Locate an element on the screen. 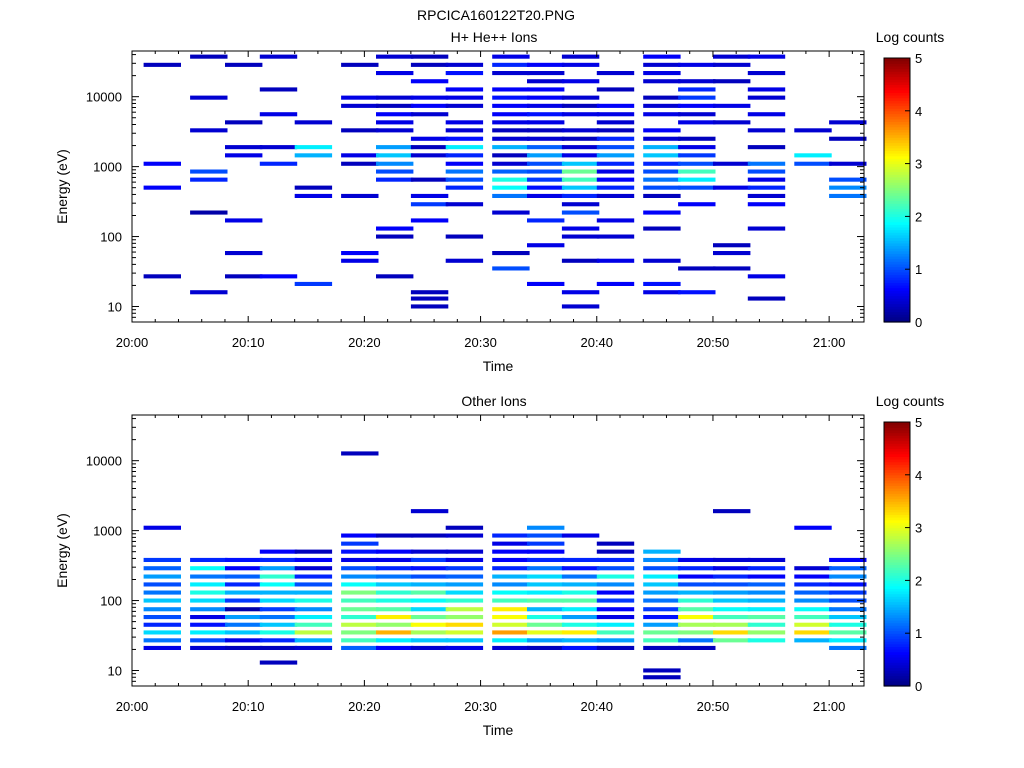 The width and height of the screenshot is (1024, 768). panel-title: H+ He++ Ions is located at coordinates (494, 37).